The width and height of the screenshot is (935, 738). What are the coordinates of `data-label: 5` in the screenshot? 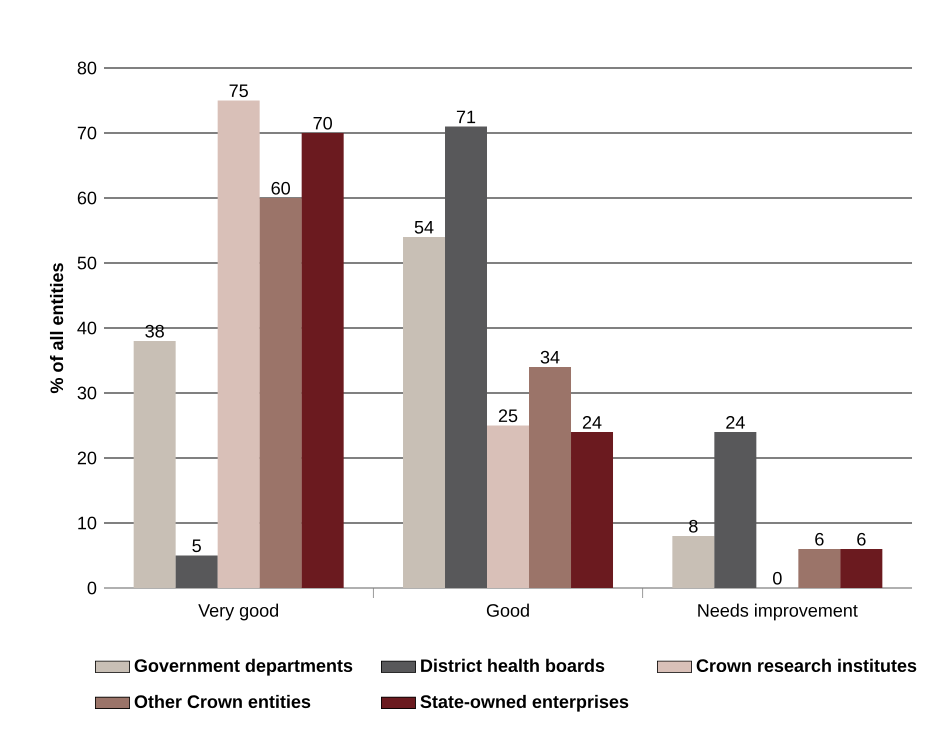 It's located at (196, 546).